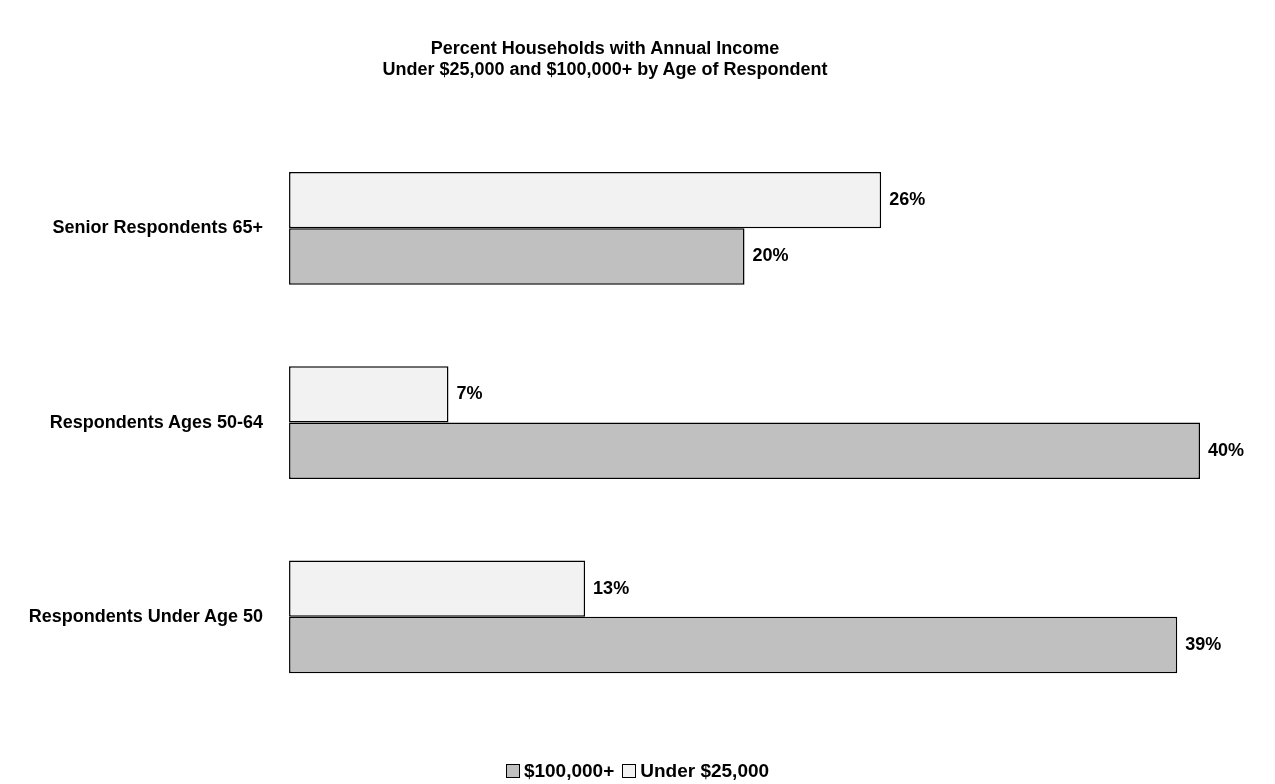 The height and width of the screenshot is (784, 1275). Describe the element at coordinates (1203, 644) in the screenshot. I see `data-label: 39%` at that location.